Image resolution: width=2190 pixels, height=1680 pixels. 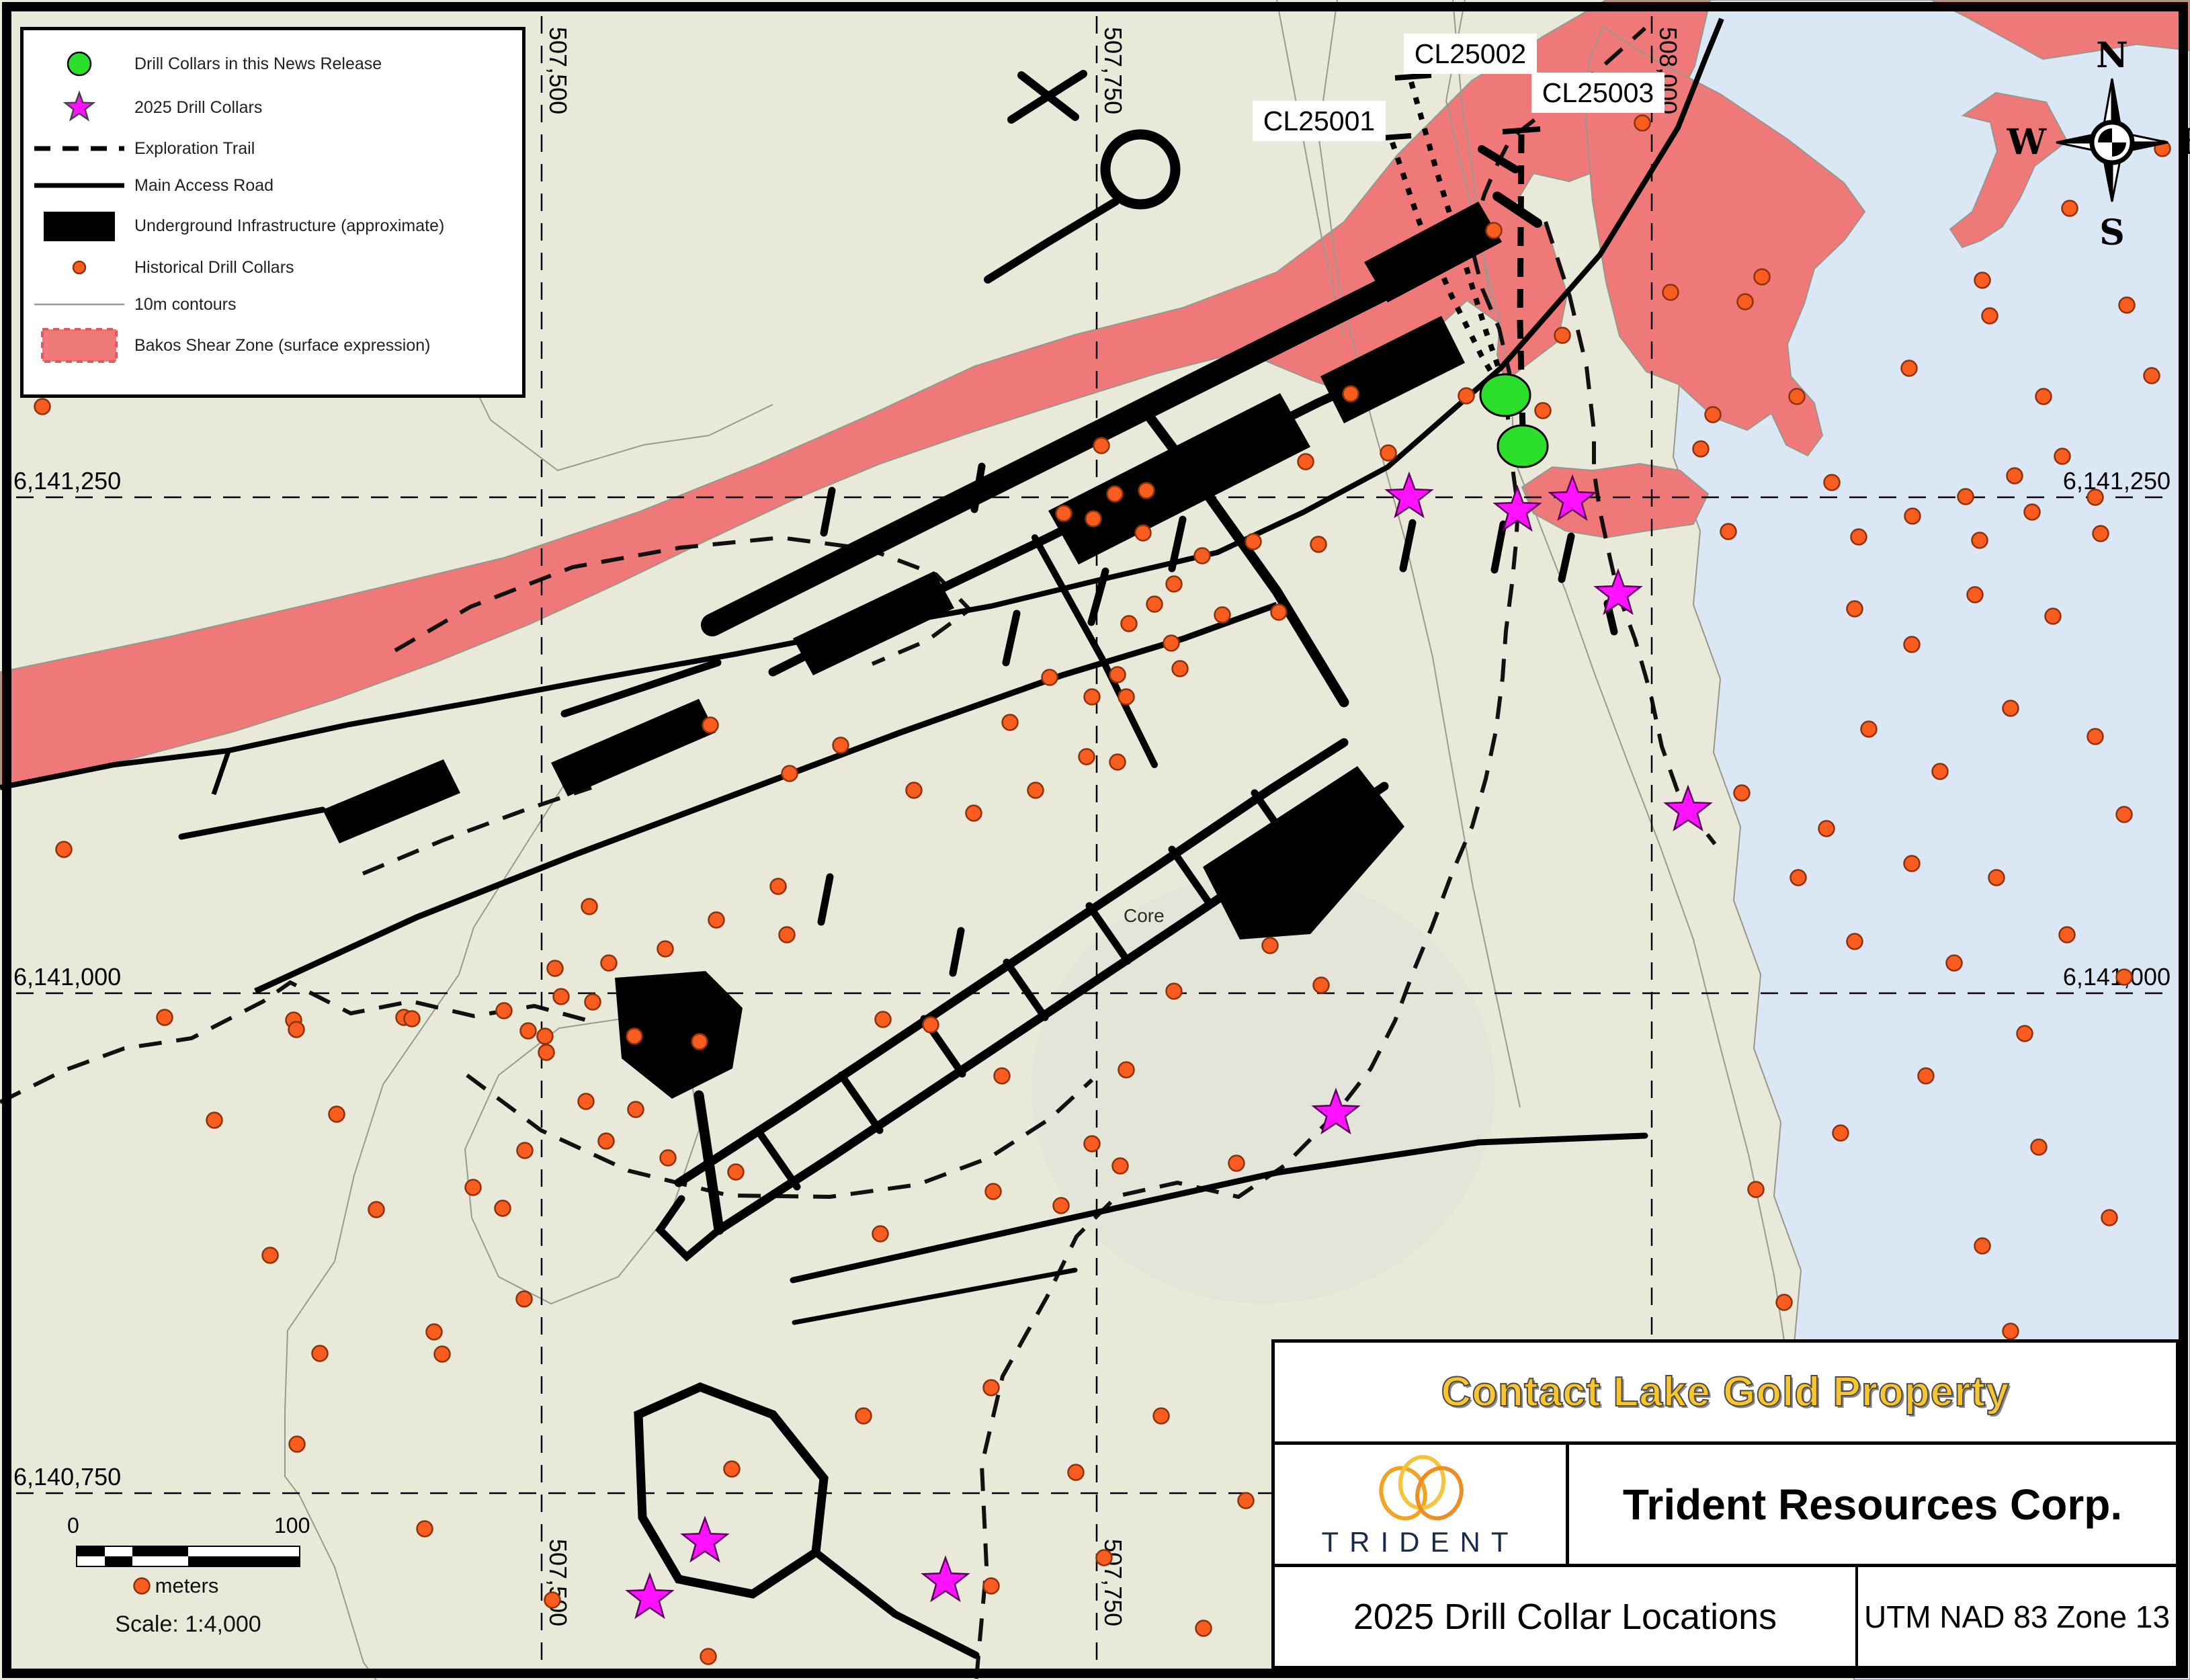 What do you see at coordinates (558, 71) in the screenshot?
I see `easting-label-top: 507,500` at bounding box center [558, 71].